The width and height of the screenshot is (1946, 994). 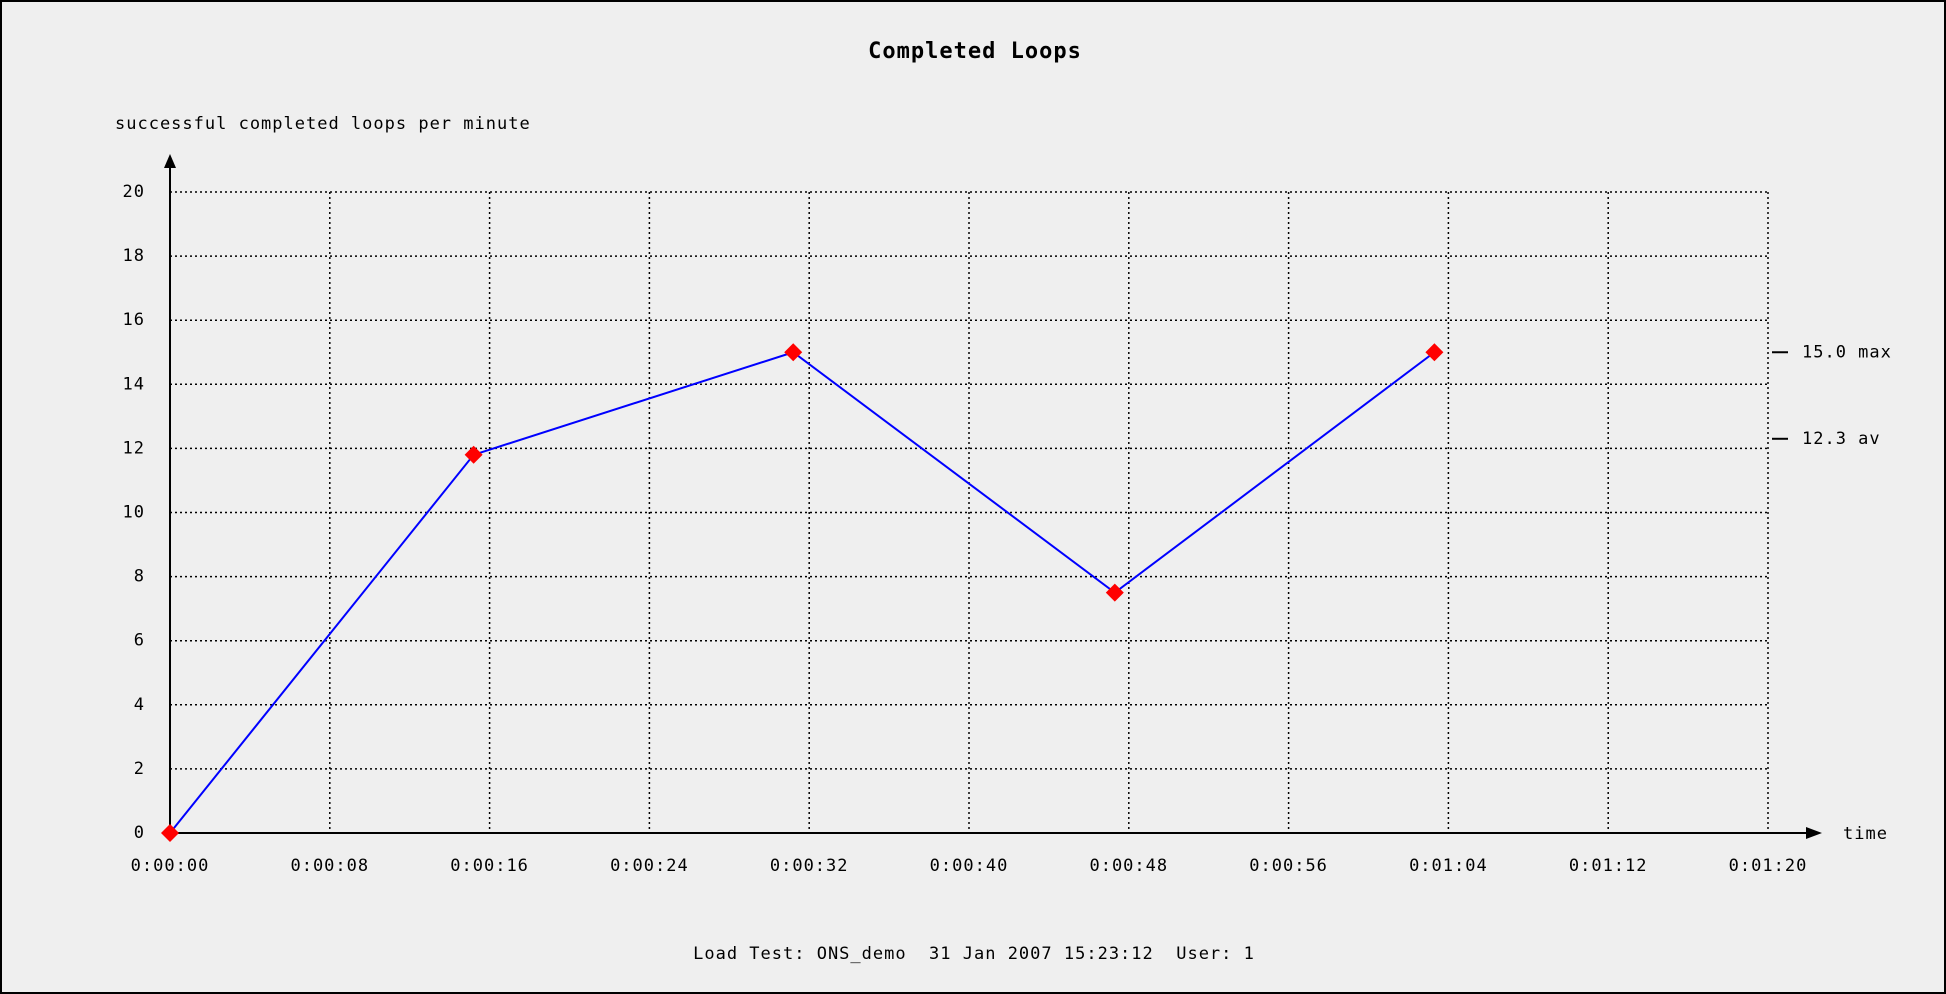 I want to click on y-tick-label: 0, so click(x=139, y=833).